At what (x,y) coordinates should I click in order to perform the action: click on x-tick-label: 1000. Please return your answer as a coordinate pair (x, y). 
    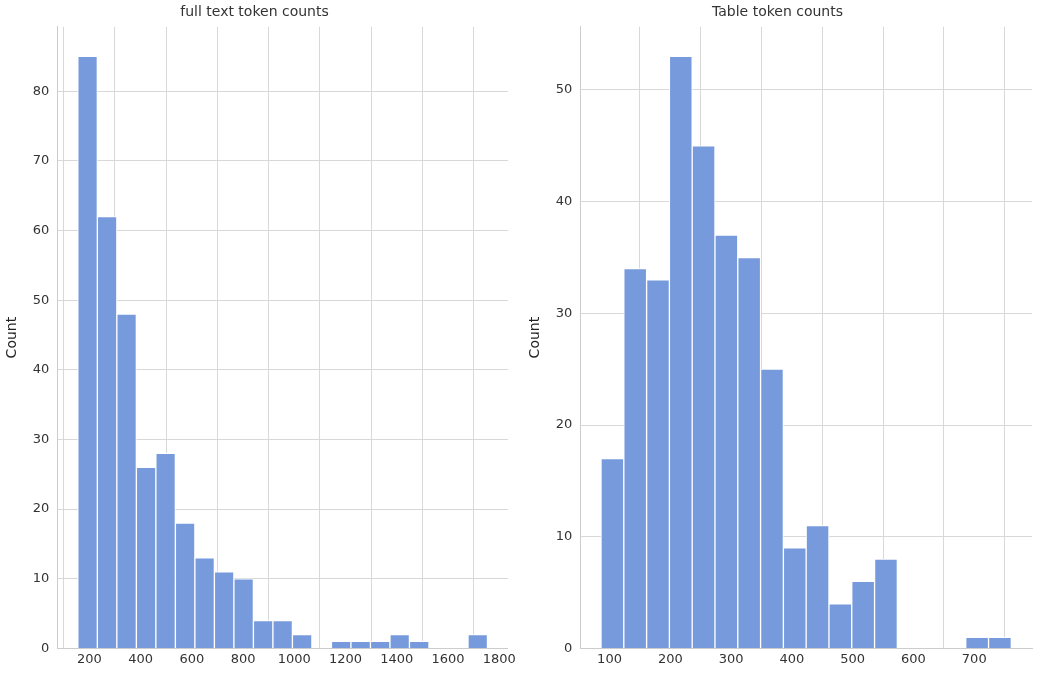
    Looking at the image, I should click on (294, 658).